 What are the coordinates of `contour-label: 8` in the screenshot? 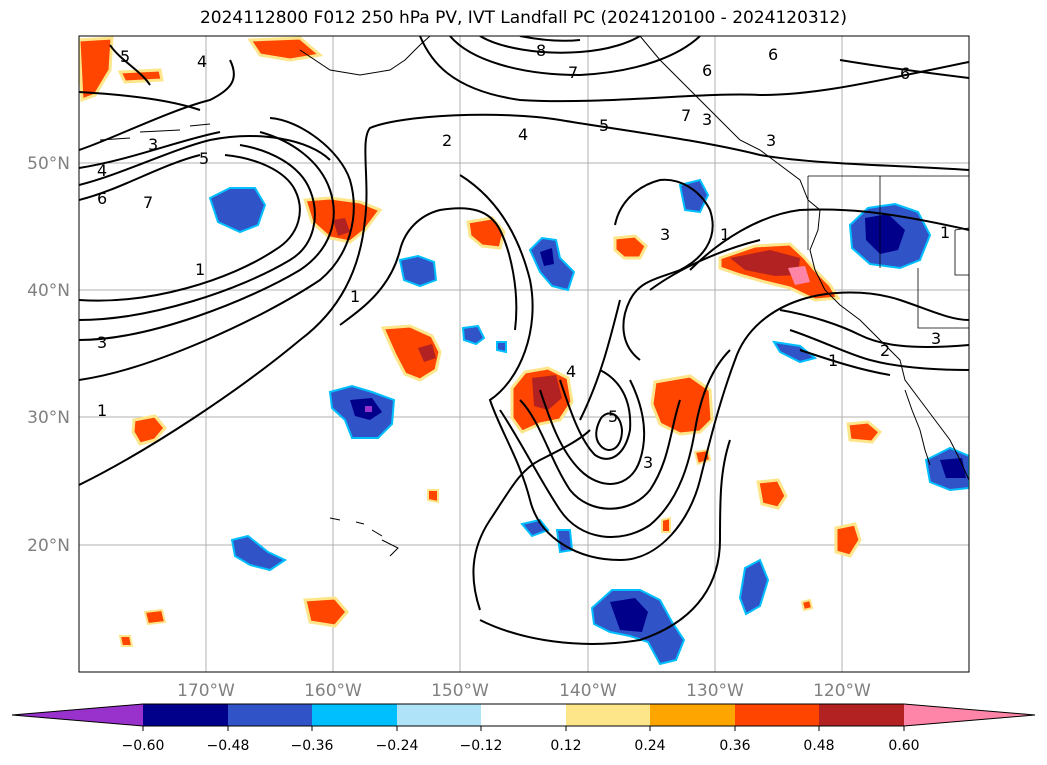 It's located at (541, 50).